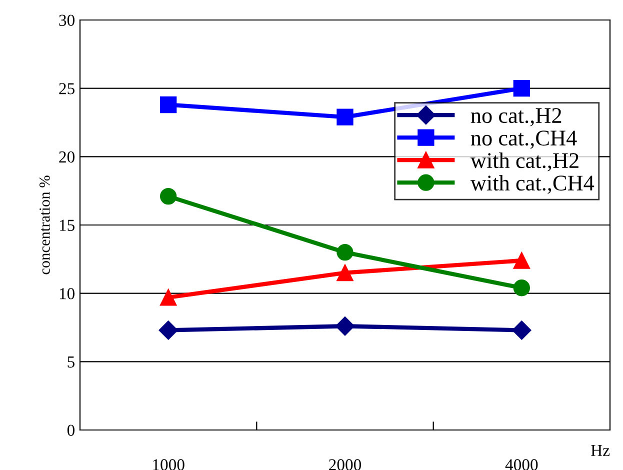  What do you see at coordinates (71, 430) in the screenshot?
I see `y-tick-label: 0` at bounding box center [71, 430].